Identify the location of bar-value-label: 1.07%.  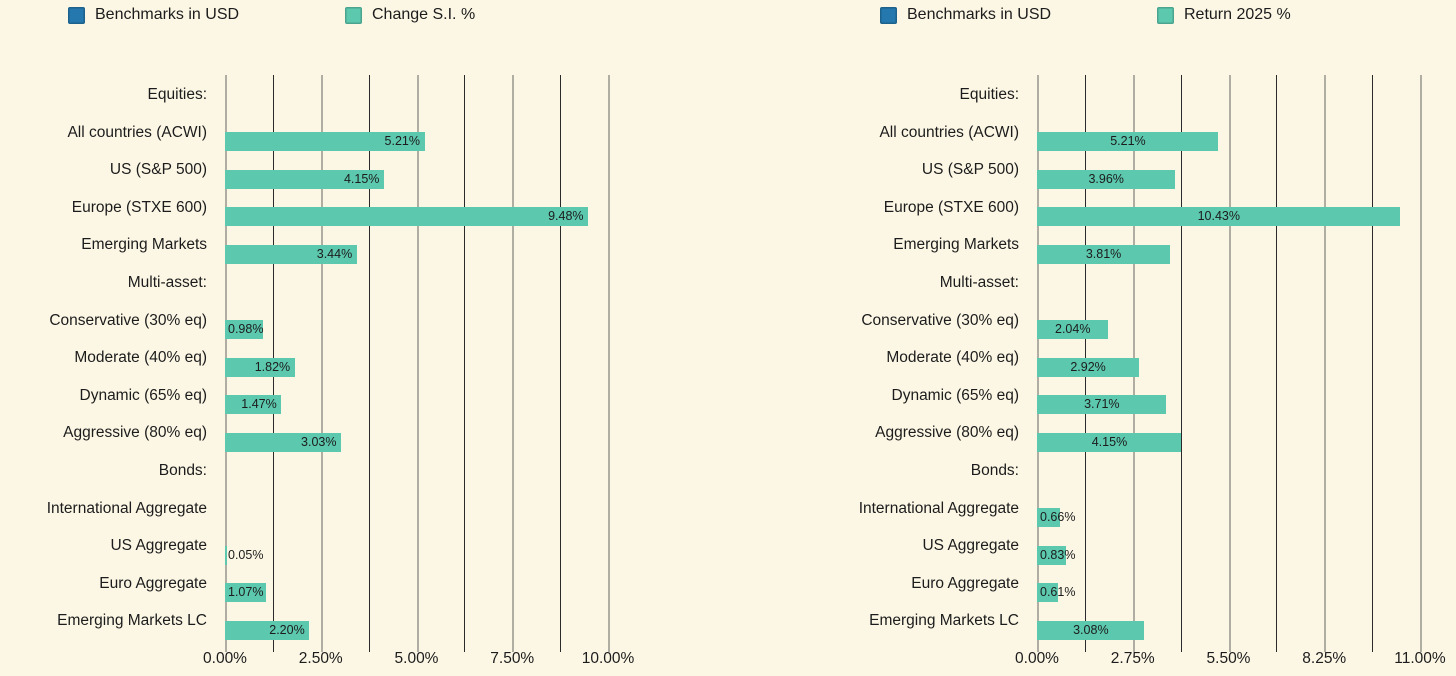
(246, 592).